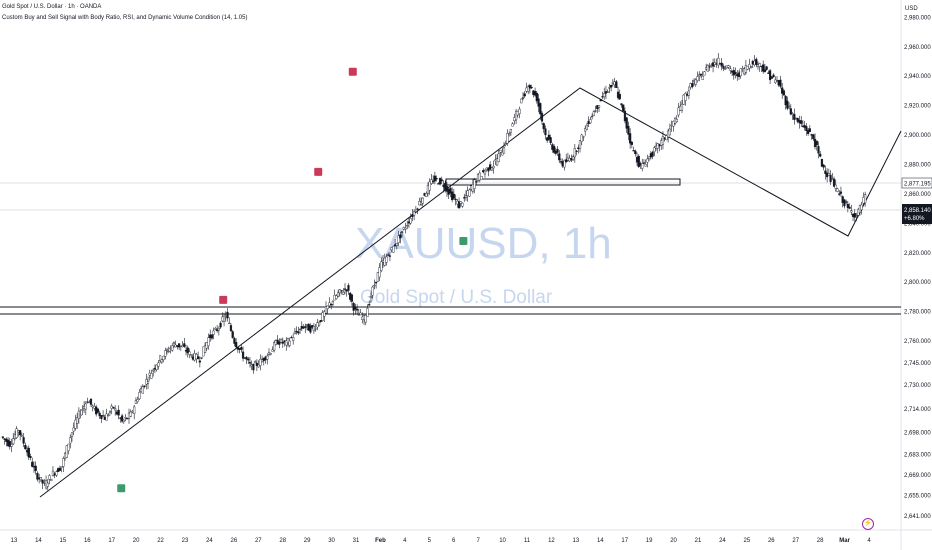 The height and width of the screenshot is (550, 932). Describe the element at coordinates (795, 541) in the screenshot. I see `x-tick-label: 27` at that location.